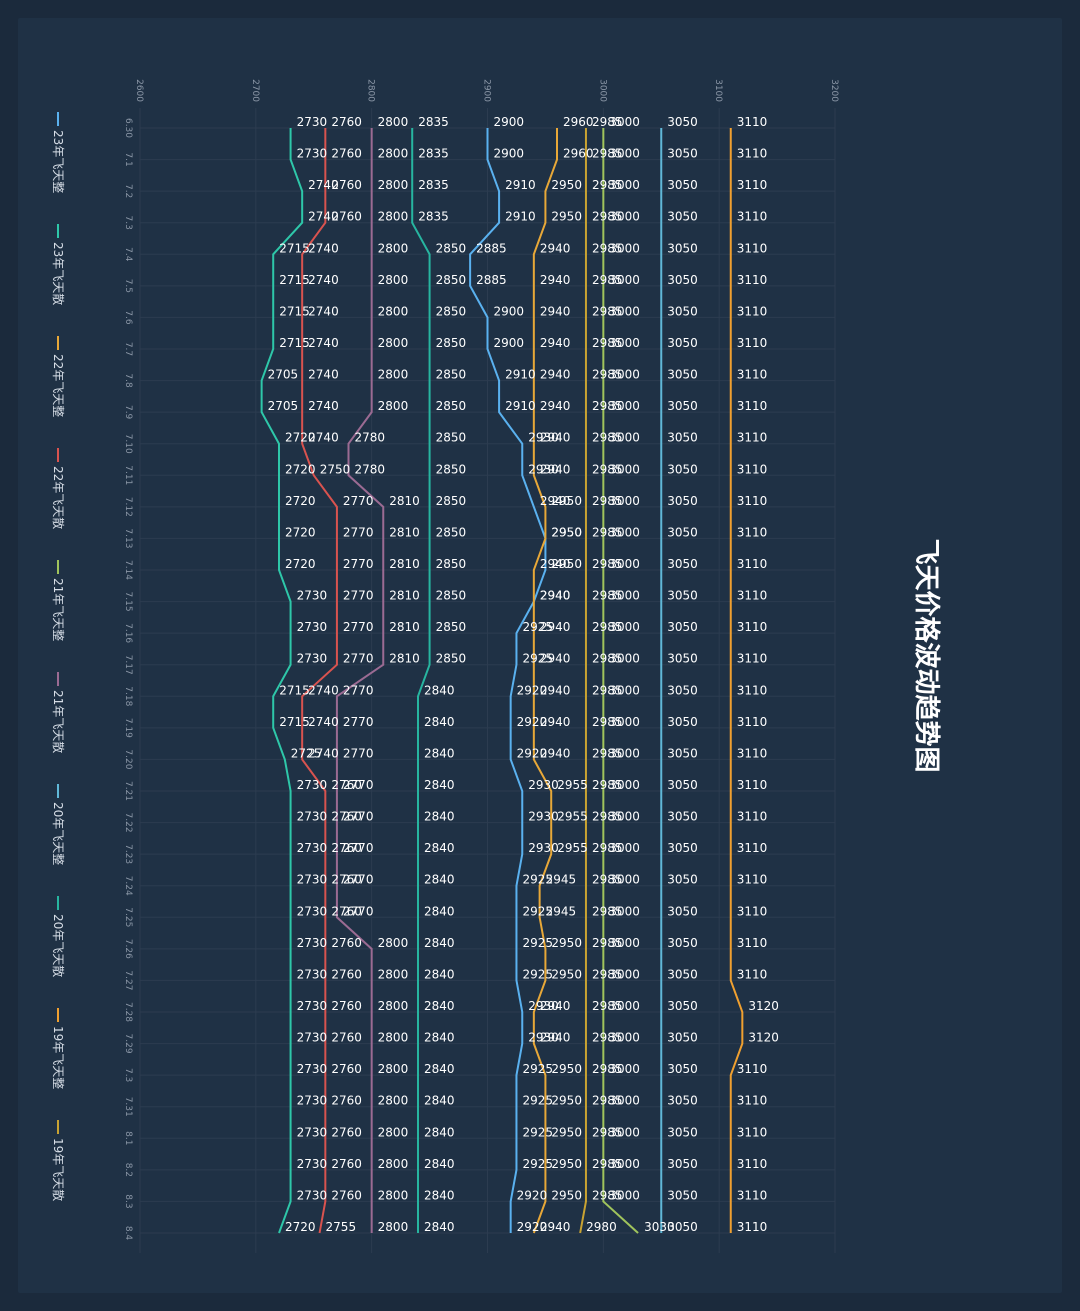 This screenshot has width=1080, height=1311. Describe the element at coordinates (834, 90) in the screenshot. I see `y-tick-label: 3200` at that location.